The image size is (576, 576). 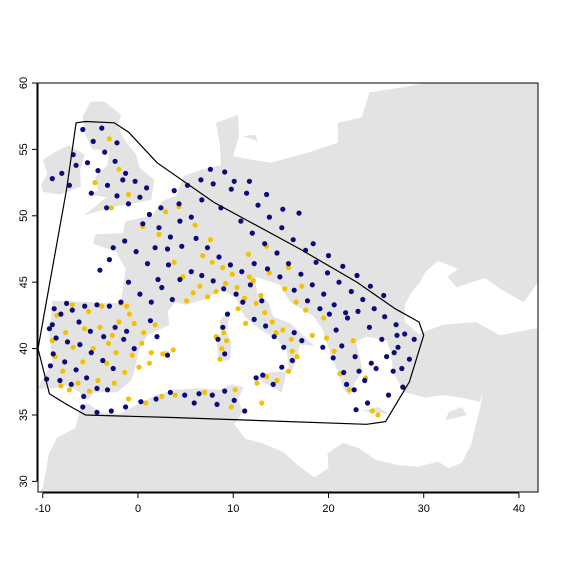 I want to click on x-tick-label: 0, so click(x=138, y=509).